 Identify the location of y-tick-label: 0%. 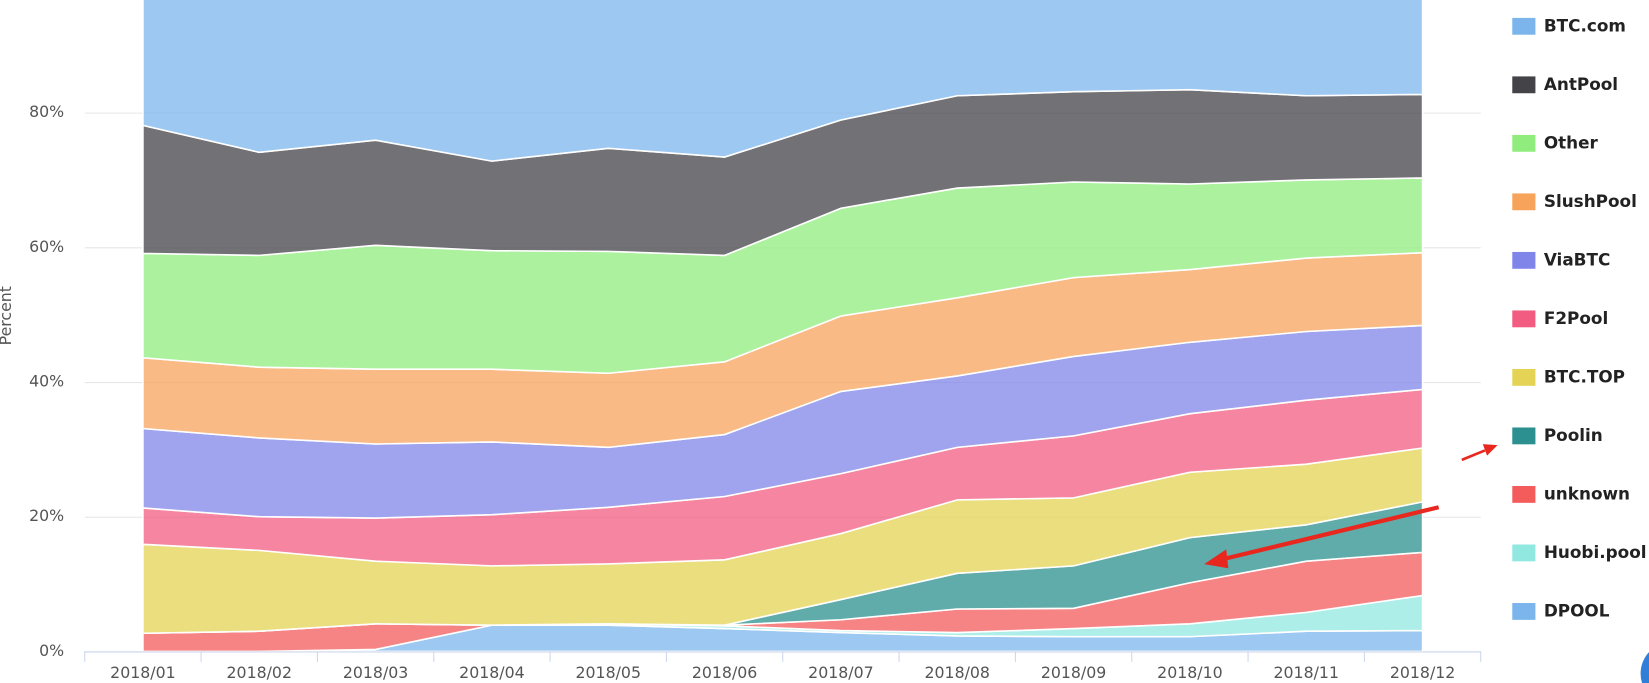
(51, 650).